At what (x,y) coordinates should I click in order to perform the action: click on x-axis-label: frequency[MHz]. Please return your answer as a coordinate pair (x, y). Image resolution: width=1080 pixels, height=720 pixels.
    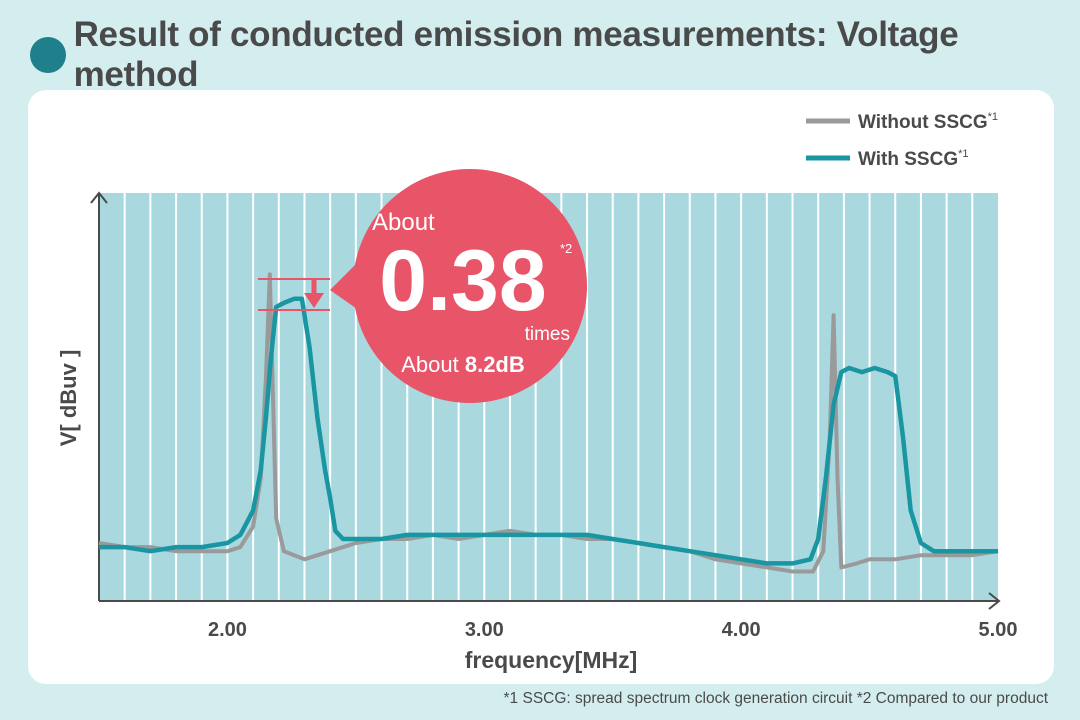
    Looking at the image, I should click on (551, 660).